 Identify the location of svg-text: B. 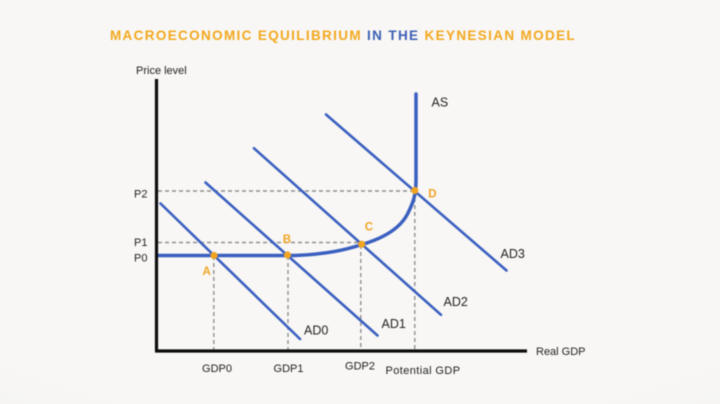
(287, 240).